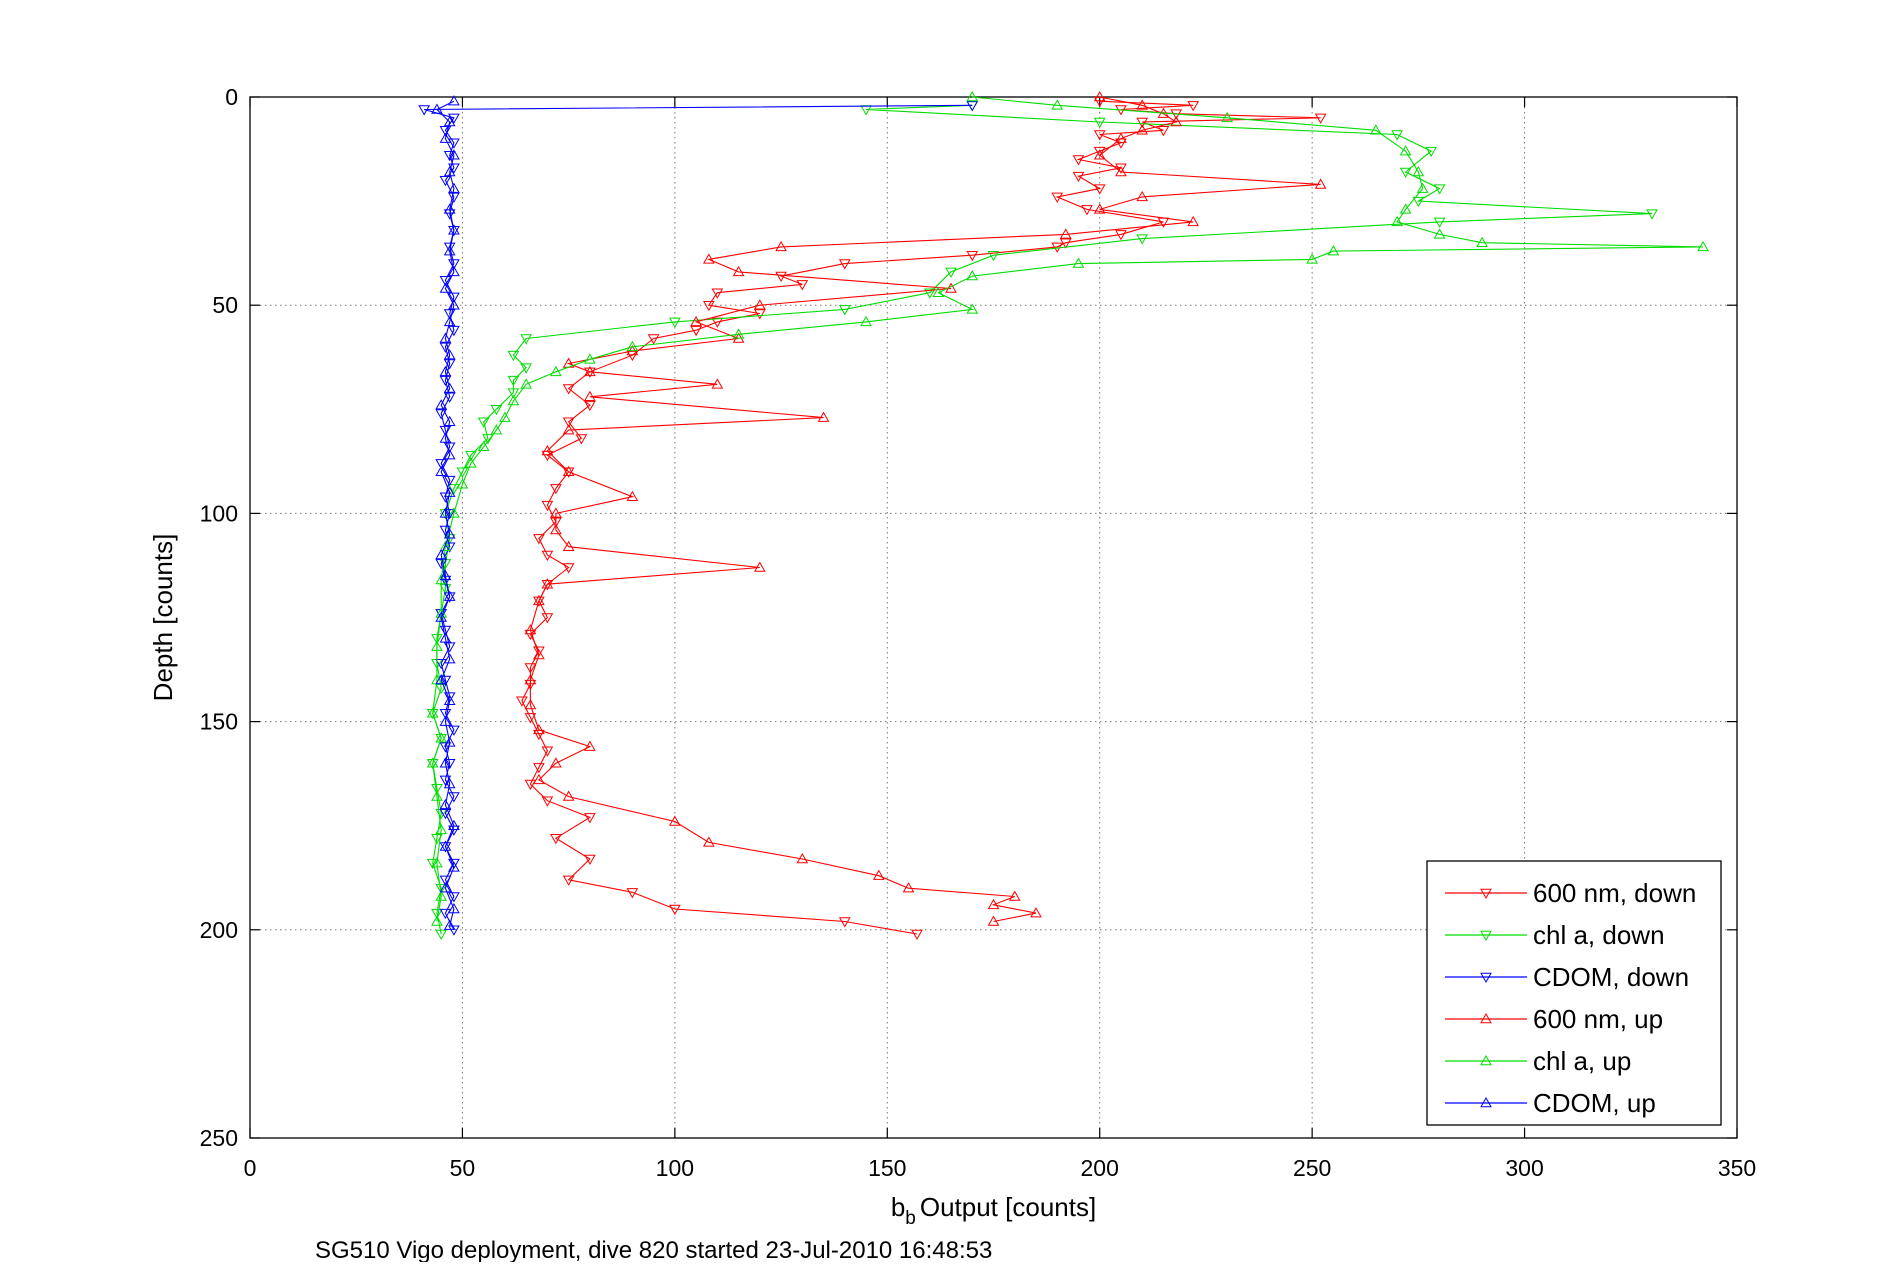 This screenshot has height=1267, width=1891. What do you see at coordinates (225, 305) in the screenshot?
I see `y-tick-label: 50` at bounding box center [225, 305].